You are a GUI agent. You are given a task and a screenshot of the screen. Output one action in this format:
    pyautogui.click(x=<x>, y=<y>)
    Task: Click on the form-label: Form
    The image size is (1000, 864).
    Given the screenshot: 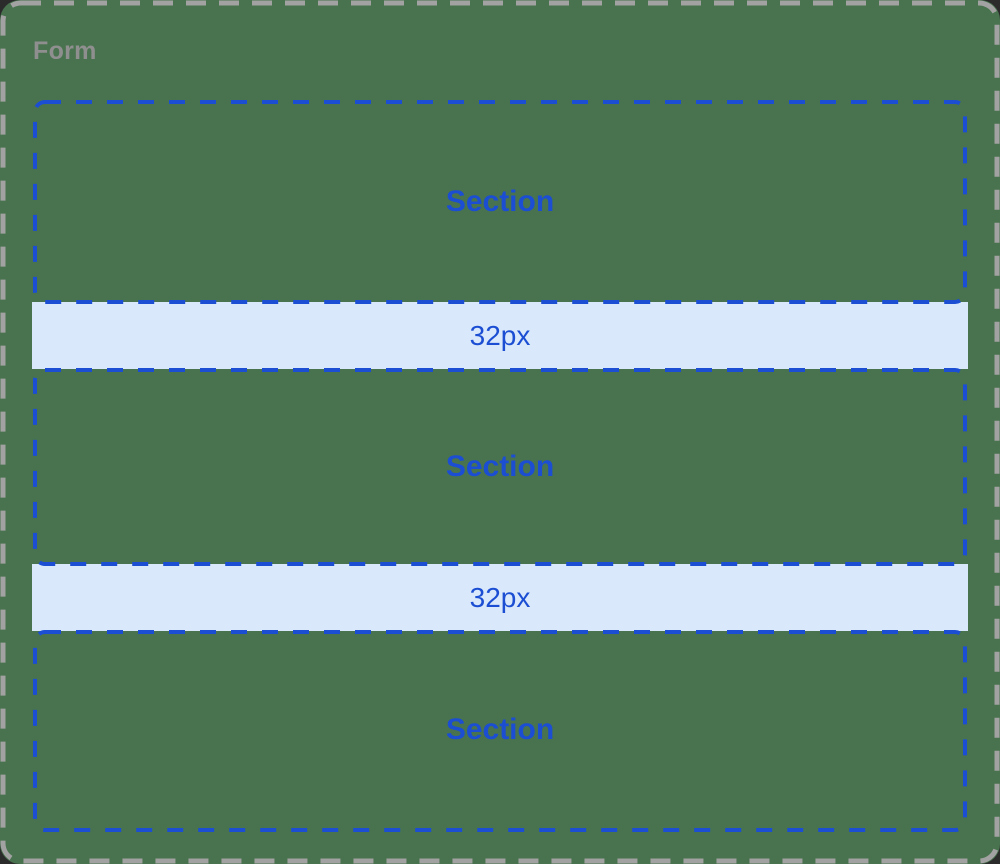 What is the action you would take?
    pyautogui.click(x=65, y=51)
    